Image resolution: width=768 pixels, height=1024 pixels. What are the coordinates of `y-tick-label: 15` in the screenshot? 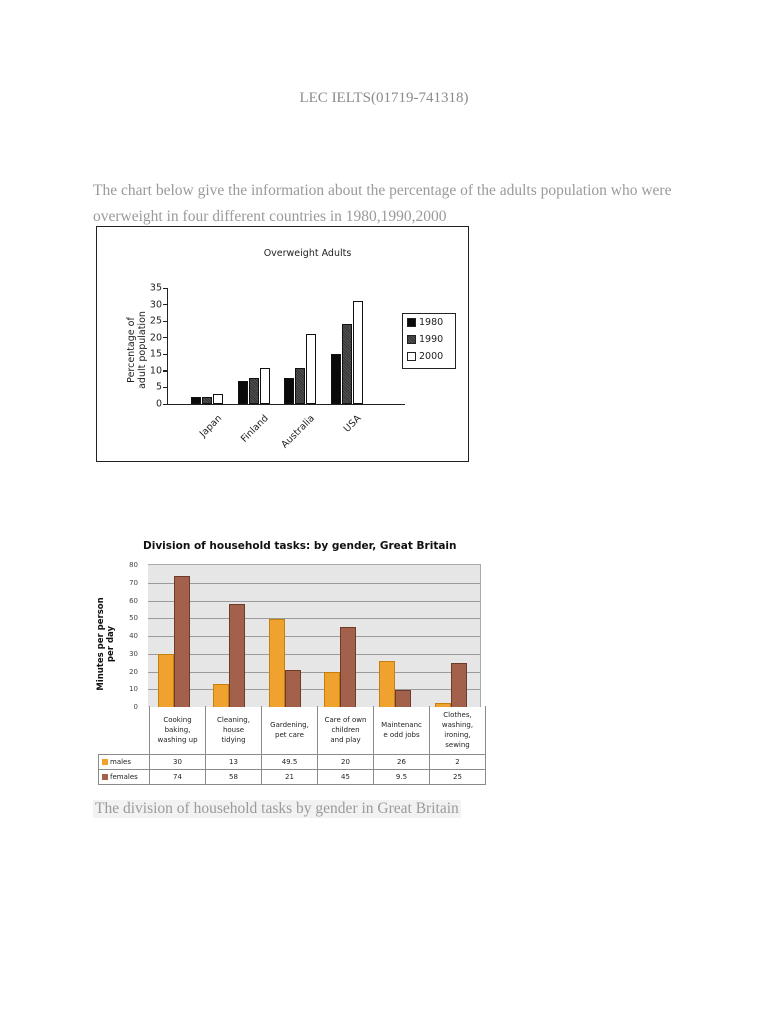 It's located at (155, 354).